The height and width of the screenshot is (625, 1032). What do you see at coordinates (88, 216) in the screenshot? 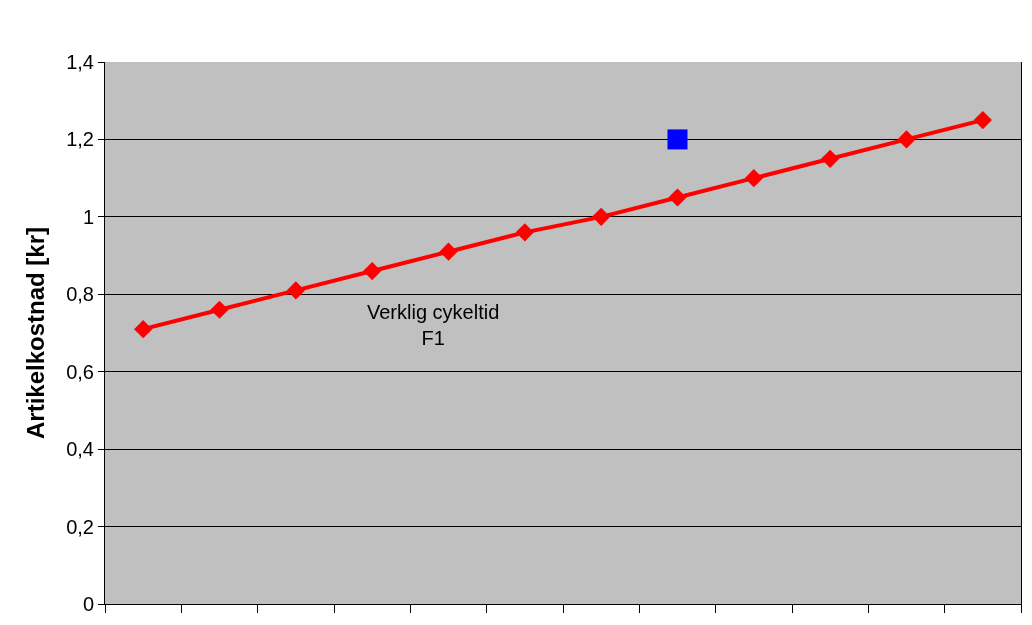
I see `y-tick-label: 1` at bounding box center [88, 216].